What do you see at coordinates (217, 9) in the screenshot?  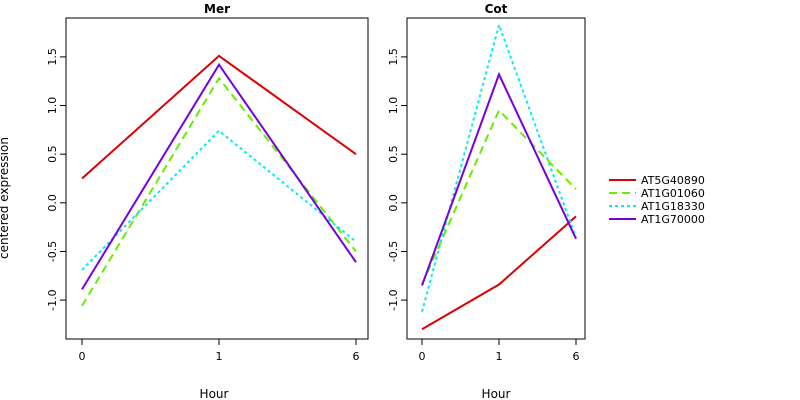 I see `panel-title: Mer` at bounding box center [217, 9].